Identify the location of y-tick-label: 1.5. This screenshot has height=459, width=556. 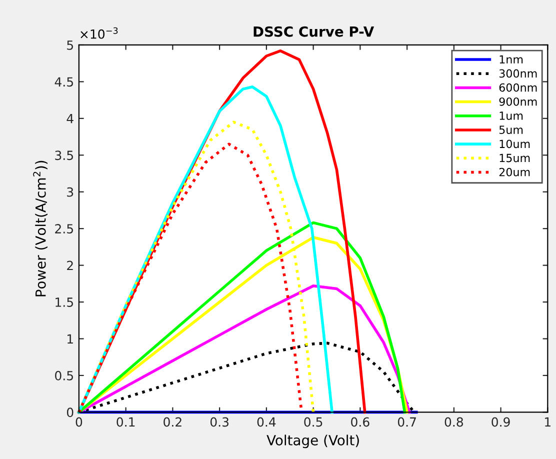
(64, 302).